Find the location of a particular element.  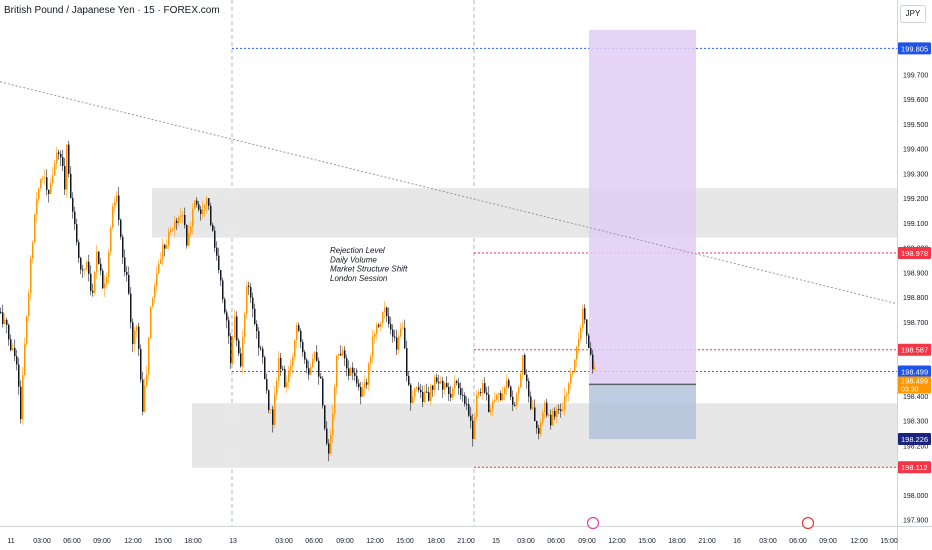

target-zone is located at coordinates (642, 207).